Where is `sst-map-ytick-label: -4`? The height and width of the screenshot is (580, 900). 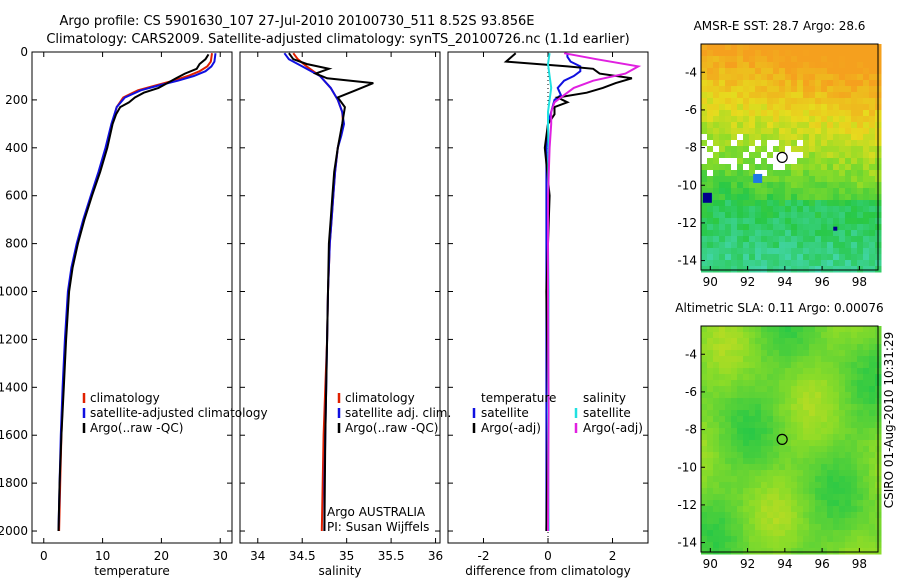
sst-map-ytick-label: -4 is located at coordinates (691, 72).